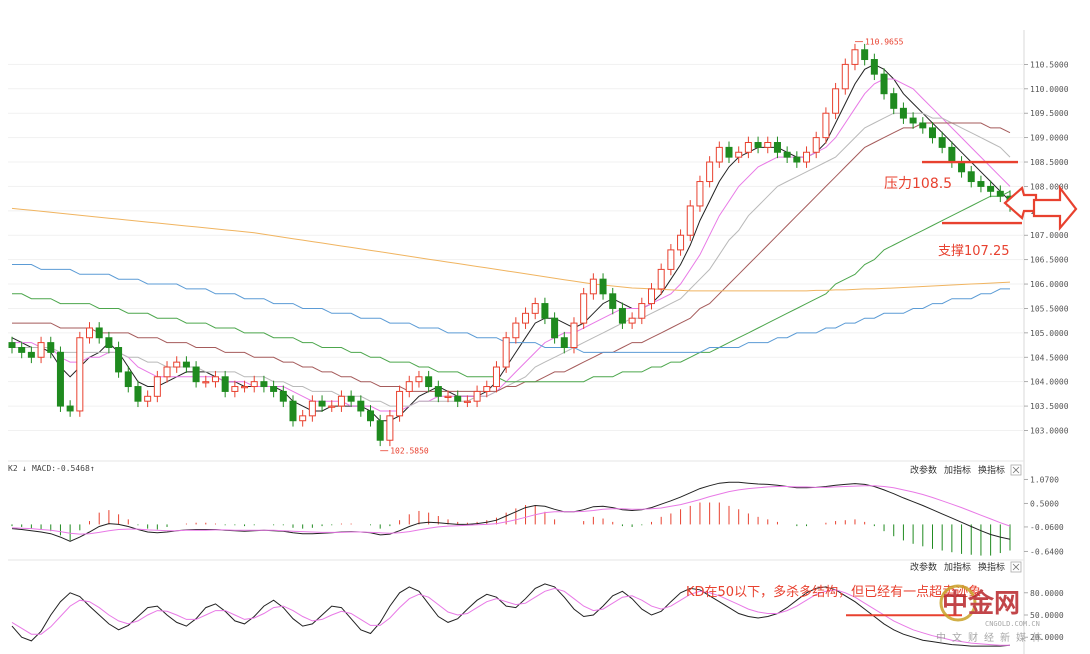 This screenshot has height=654, width=1090. I want to click on tick-label: 108.0000, so click(1049, 186).